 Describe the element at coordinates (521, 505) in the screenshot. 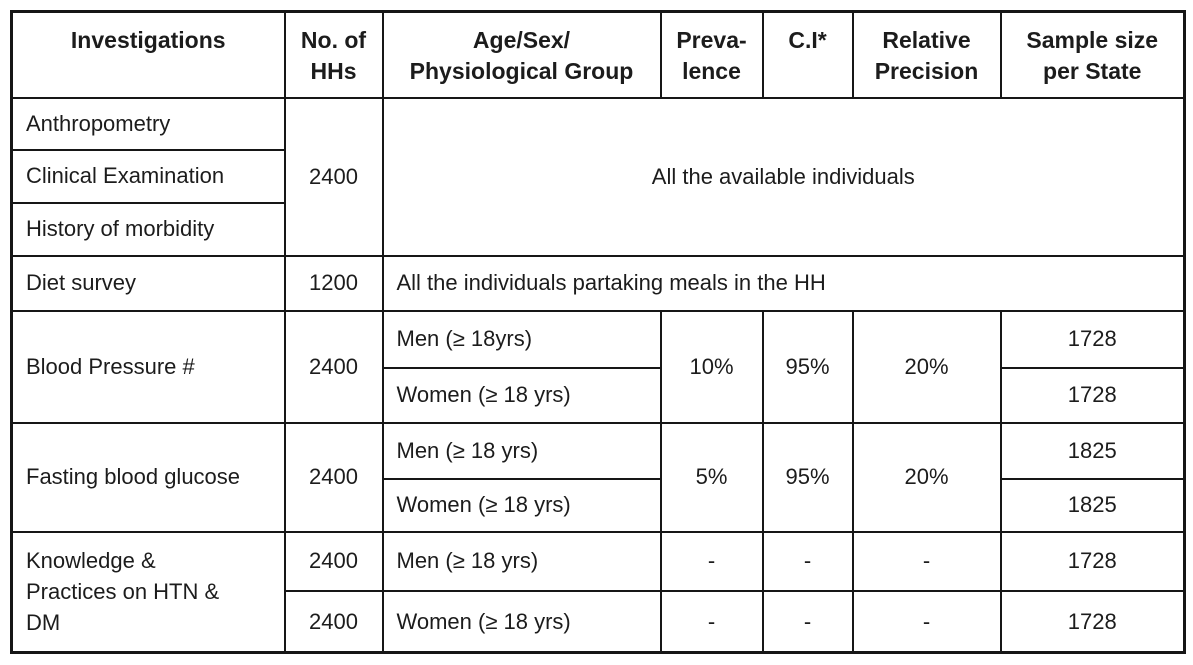

I see `cell-group-fasting-blood-glucose-women: Women (≥ 18 yrs)` at that location.